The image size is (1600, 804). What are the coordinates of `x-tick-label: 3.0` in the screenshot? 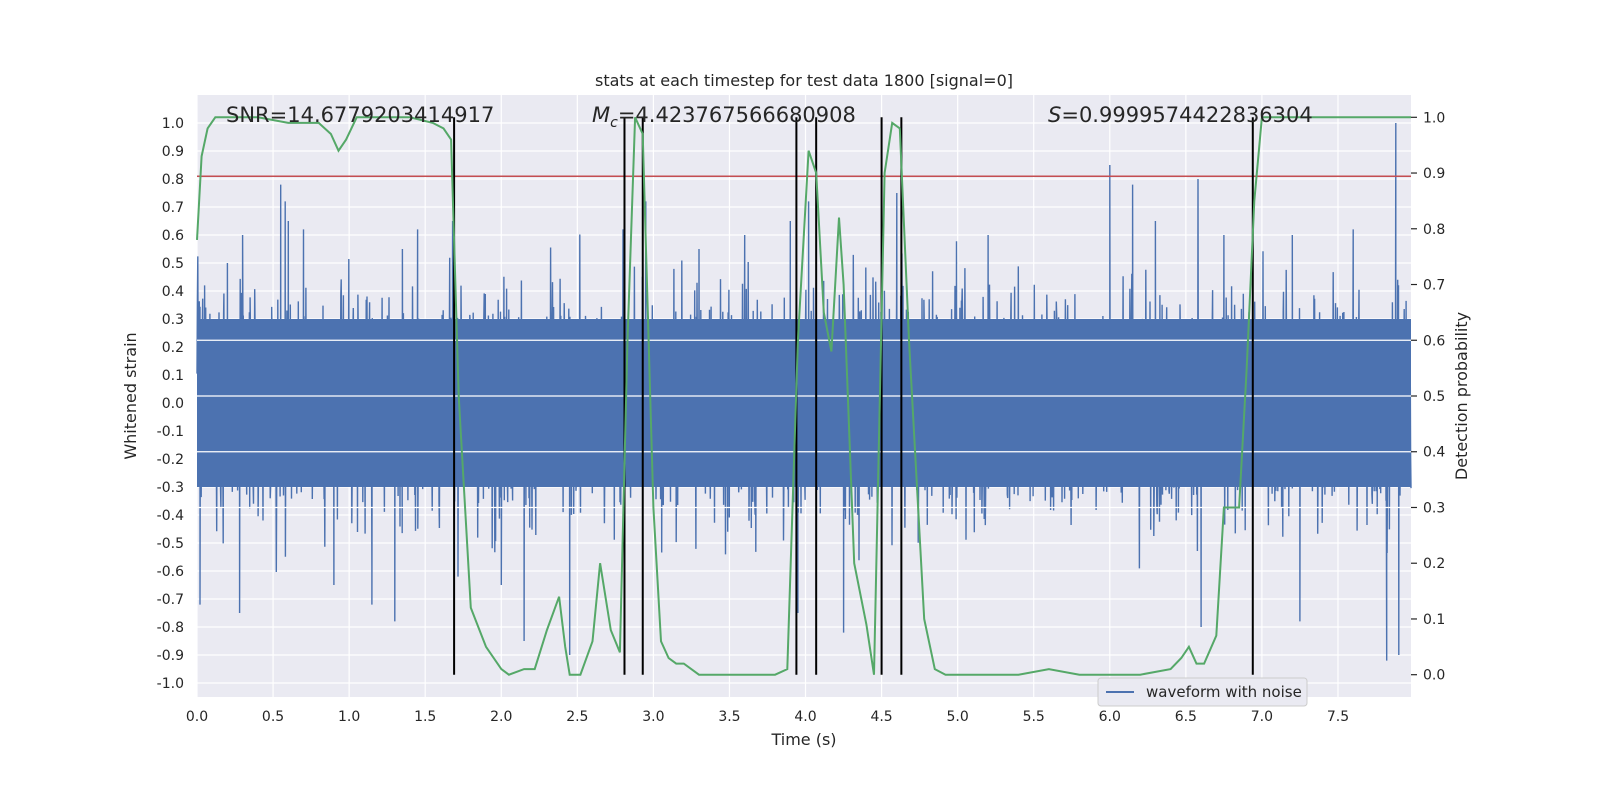 It's located at (653, 717).